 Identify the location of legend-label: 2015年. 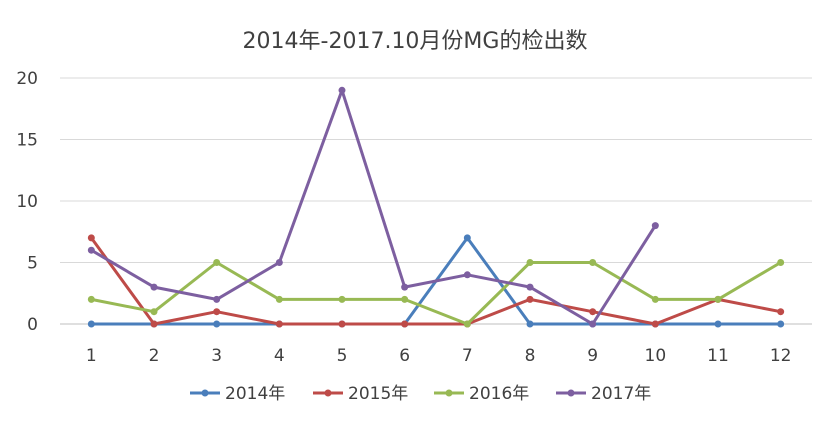
(378, 394).